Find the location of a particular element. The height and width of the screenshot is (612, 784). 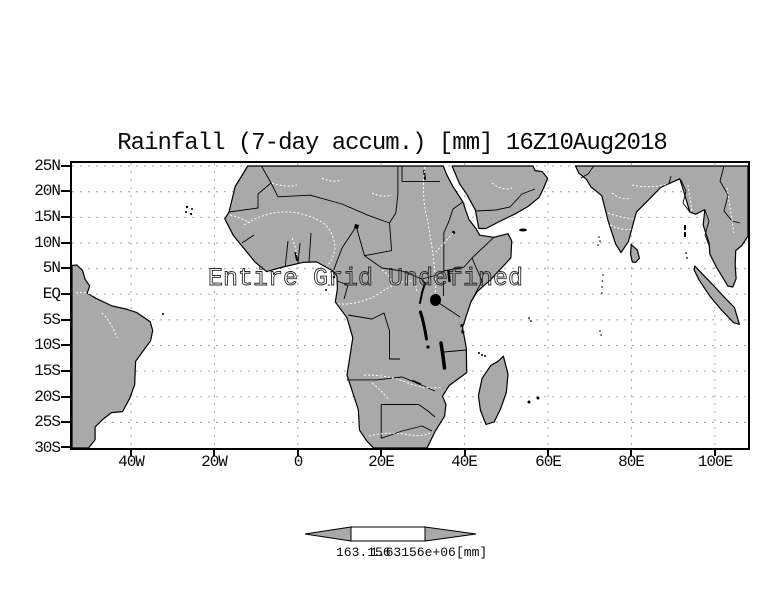

lat-label-5s: 5S is located at coordinates (51, 320).